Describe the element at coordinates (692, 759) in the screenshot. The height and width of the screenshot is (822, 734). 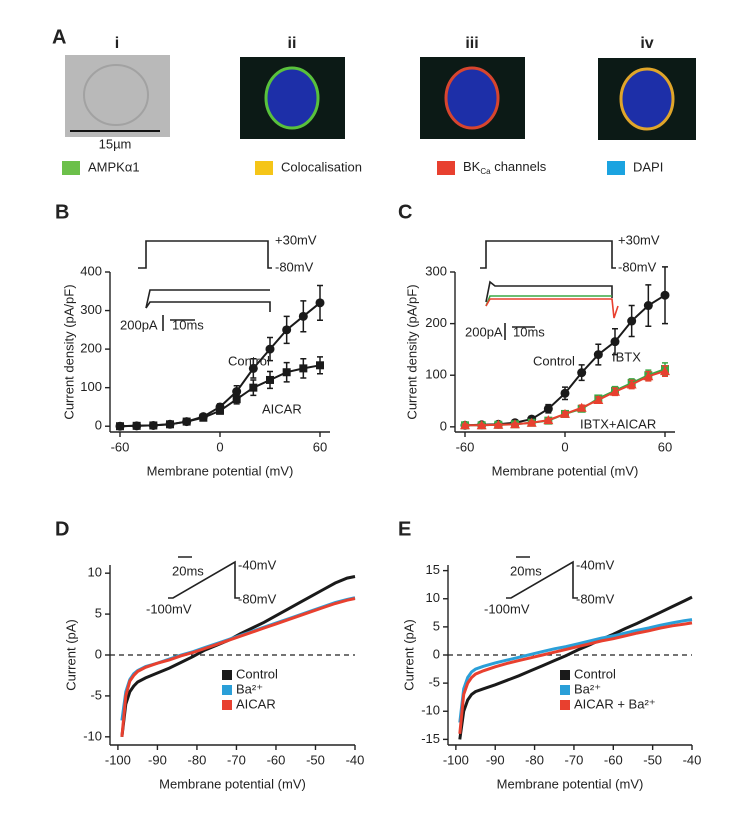
I see `x-tick-label: -40` at that location.